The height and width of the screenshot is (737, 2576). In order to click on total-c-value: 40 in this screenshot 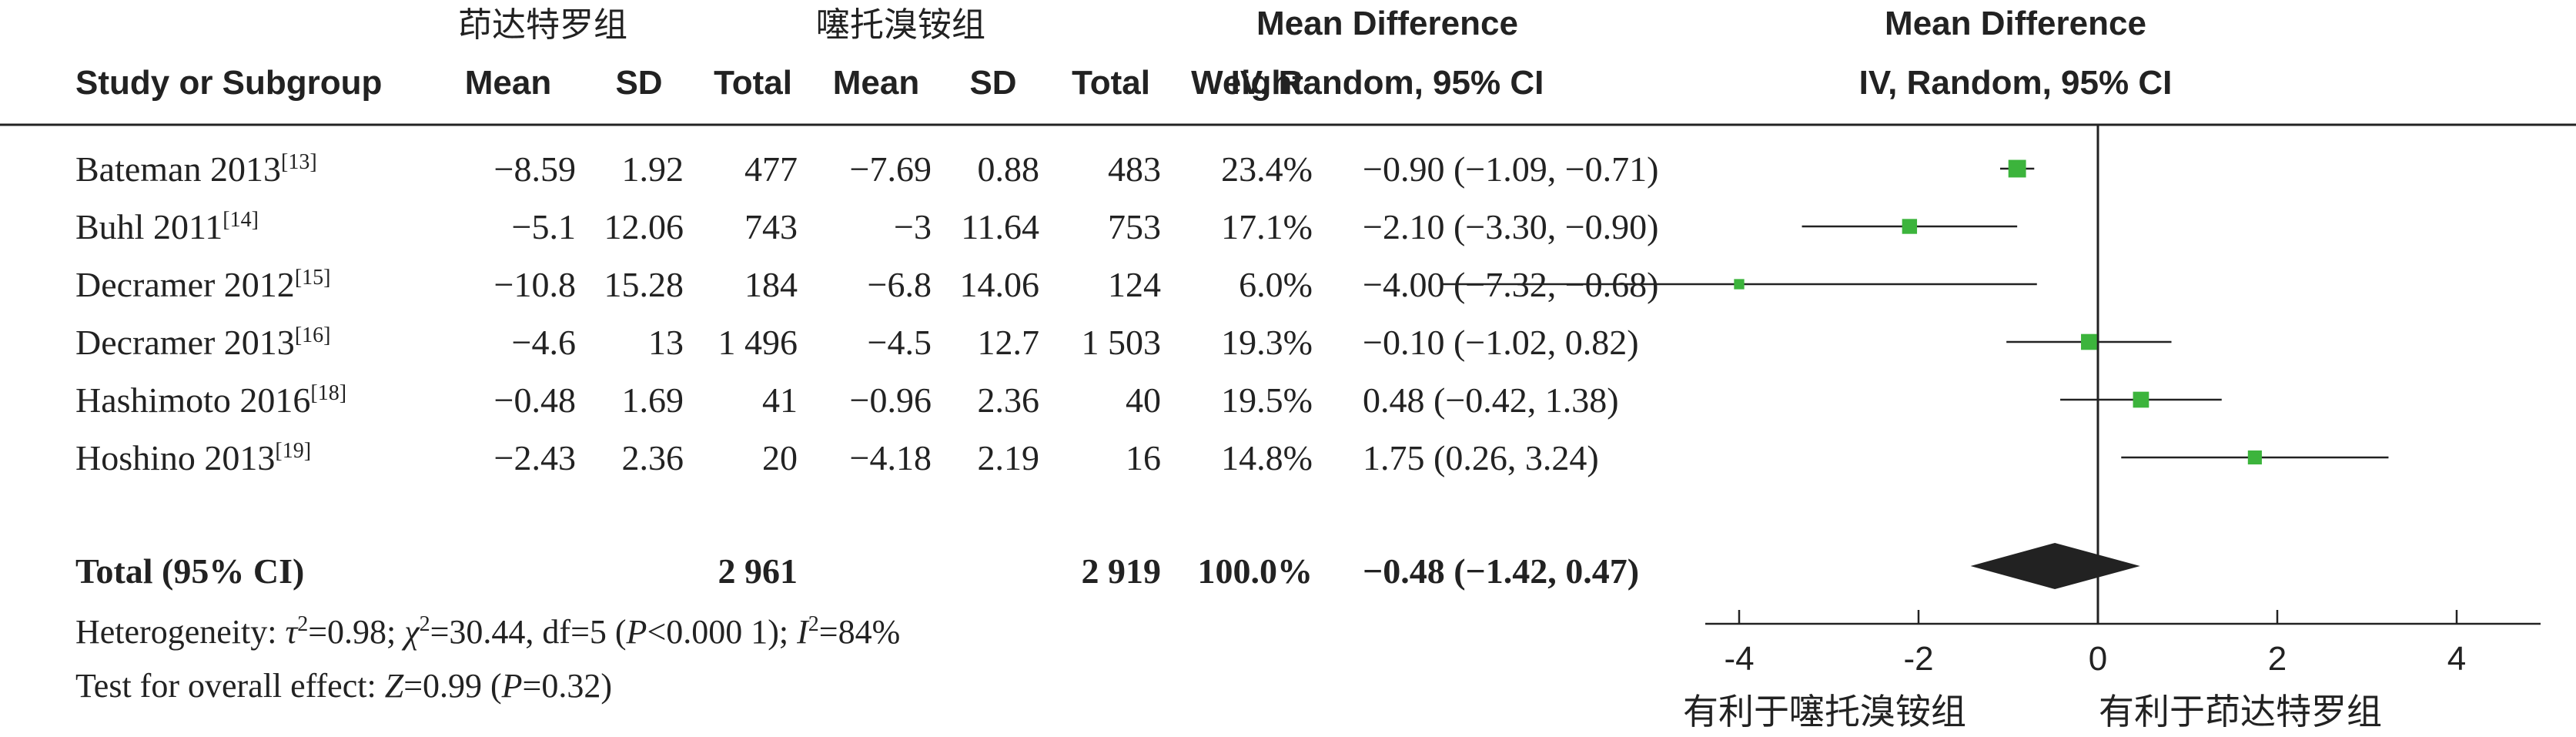, I will do `click(1144, 400)`.